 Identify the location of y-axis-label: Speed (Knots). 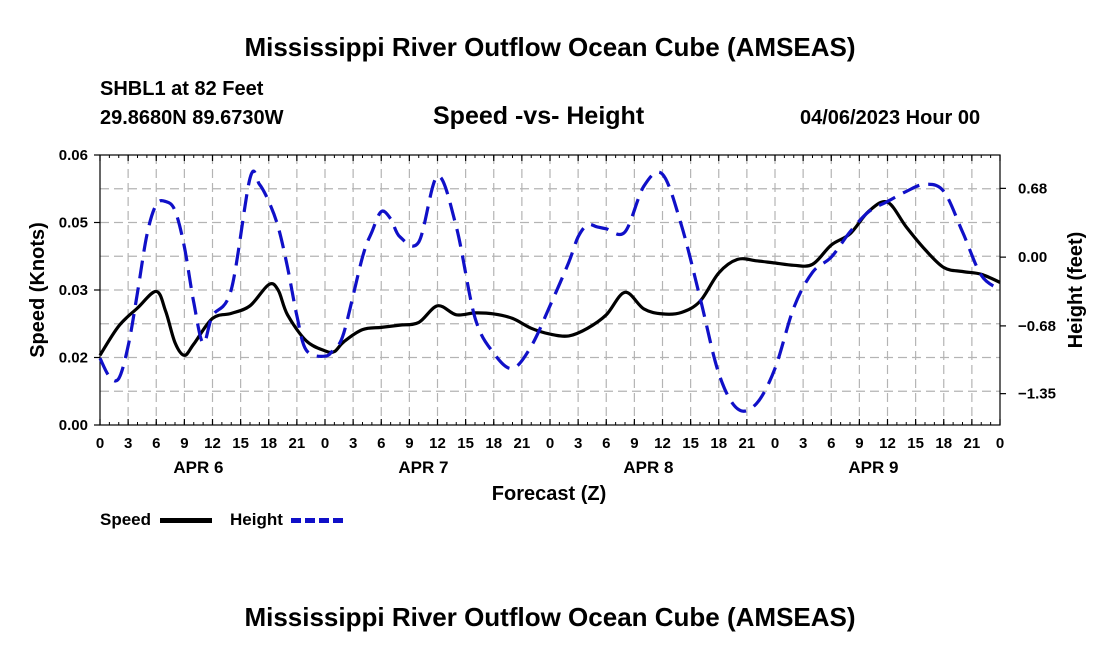
(38, 290).